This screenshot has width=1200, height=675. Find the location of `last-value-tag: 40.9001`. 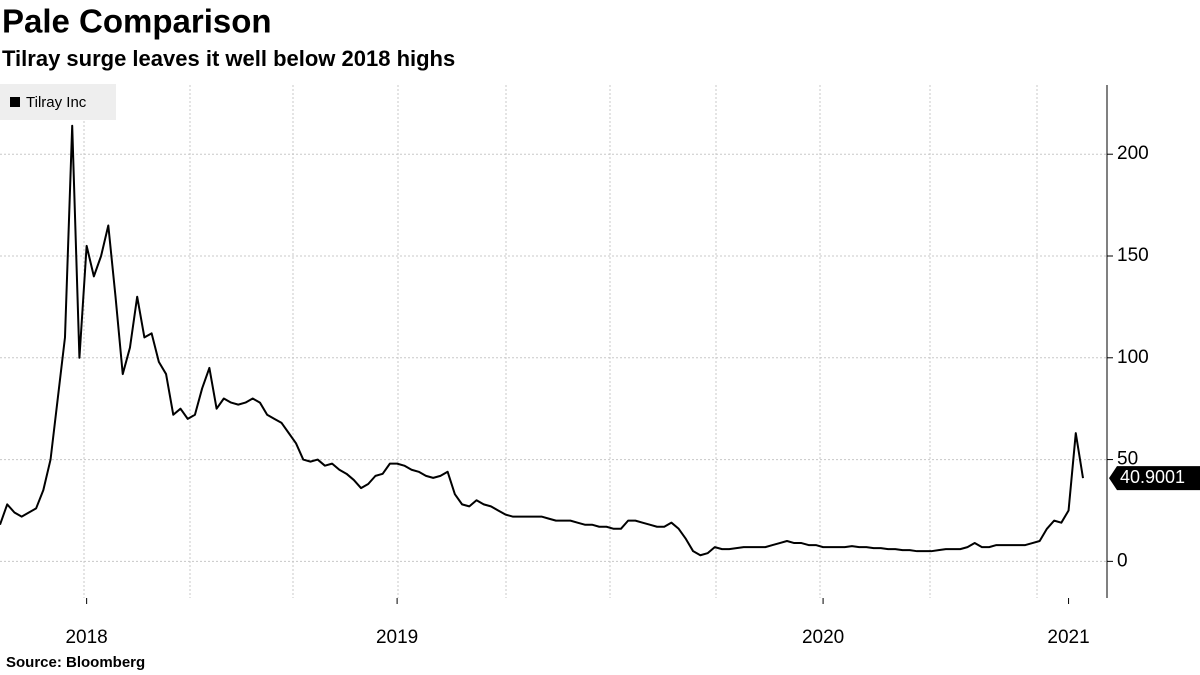

last-value-tag: 40.9001 is located at coordinates (1154, 478).